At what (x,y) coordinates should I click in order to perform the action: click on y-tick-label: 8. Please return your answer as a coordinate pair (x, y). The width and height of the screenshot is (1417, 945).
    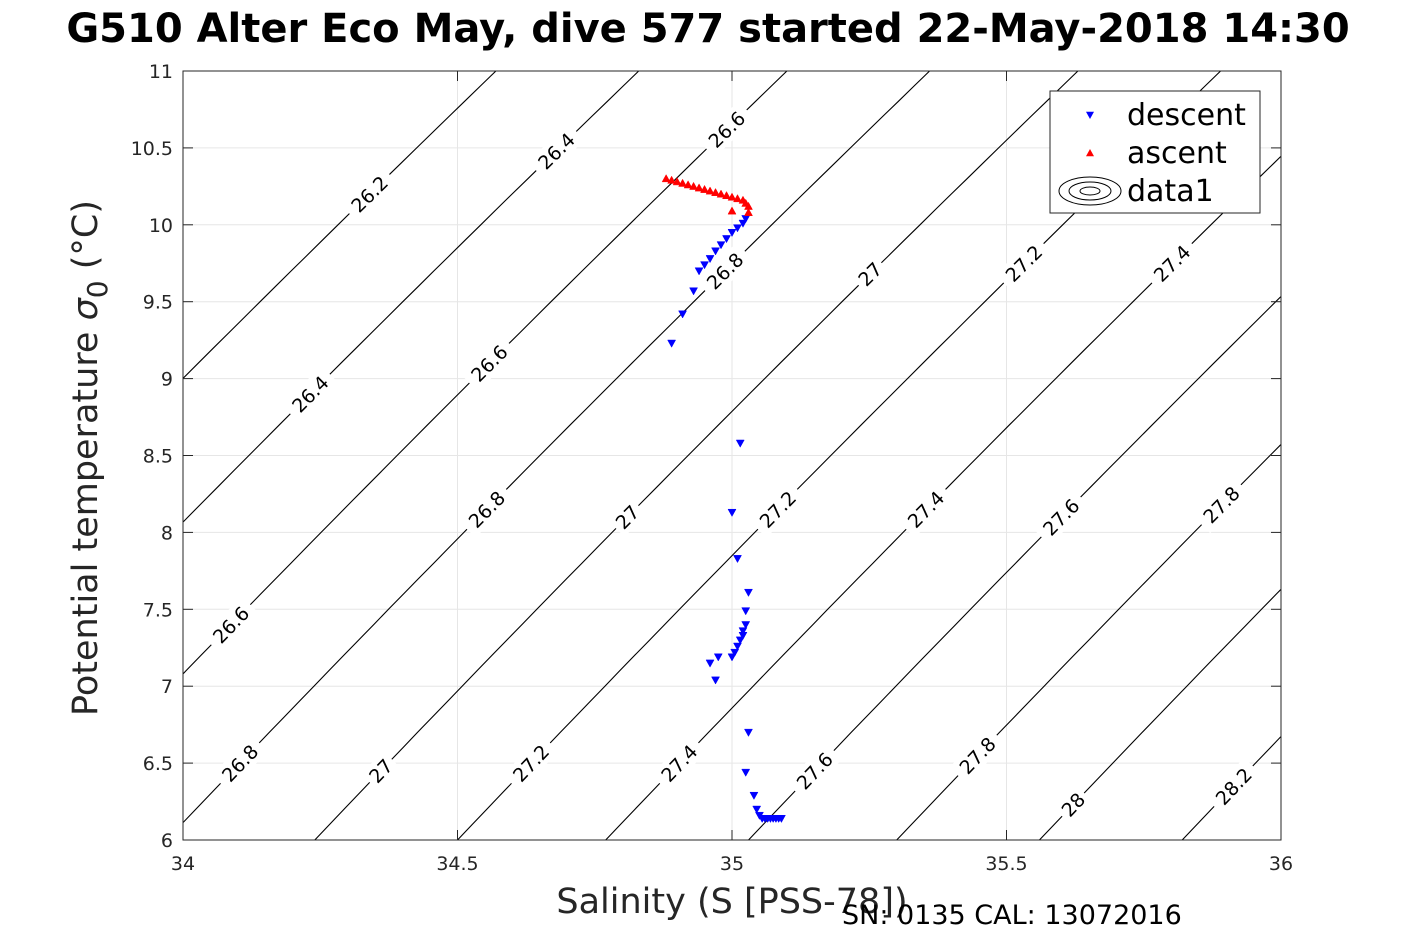
    Looking at the image, I should click on (167, 533).